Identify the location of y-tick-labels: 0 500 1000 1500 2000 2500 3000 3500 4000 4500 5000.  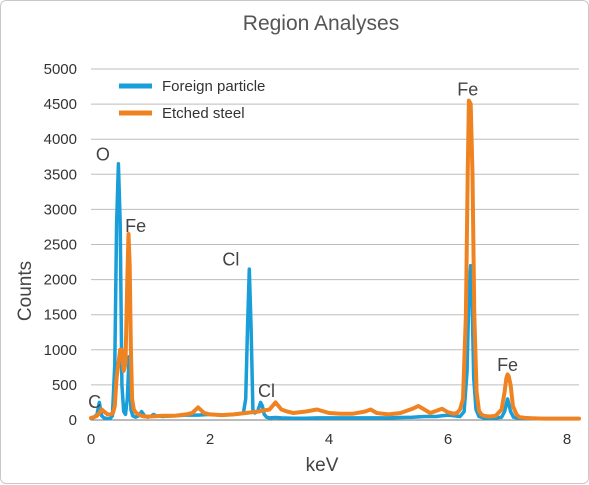
(60, 245).